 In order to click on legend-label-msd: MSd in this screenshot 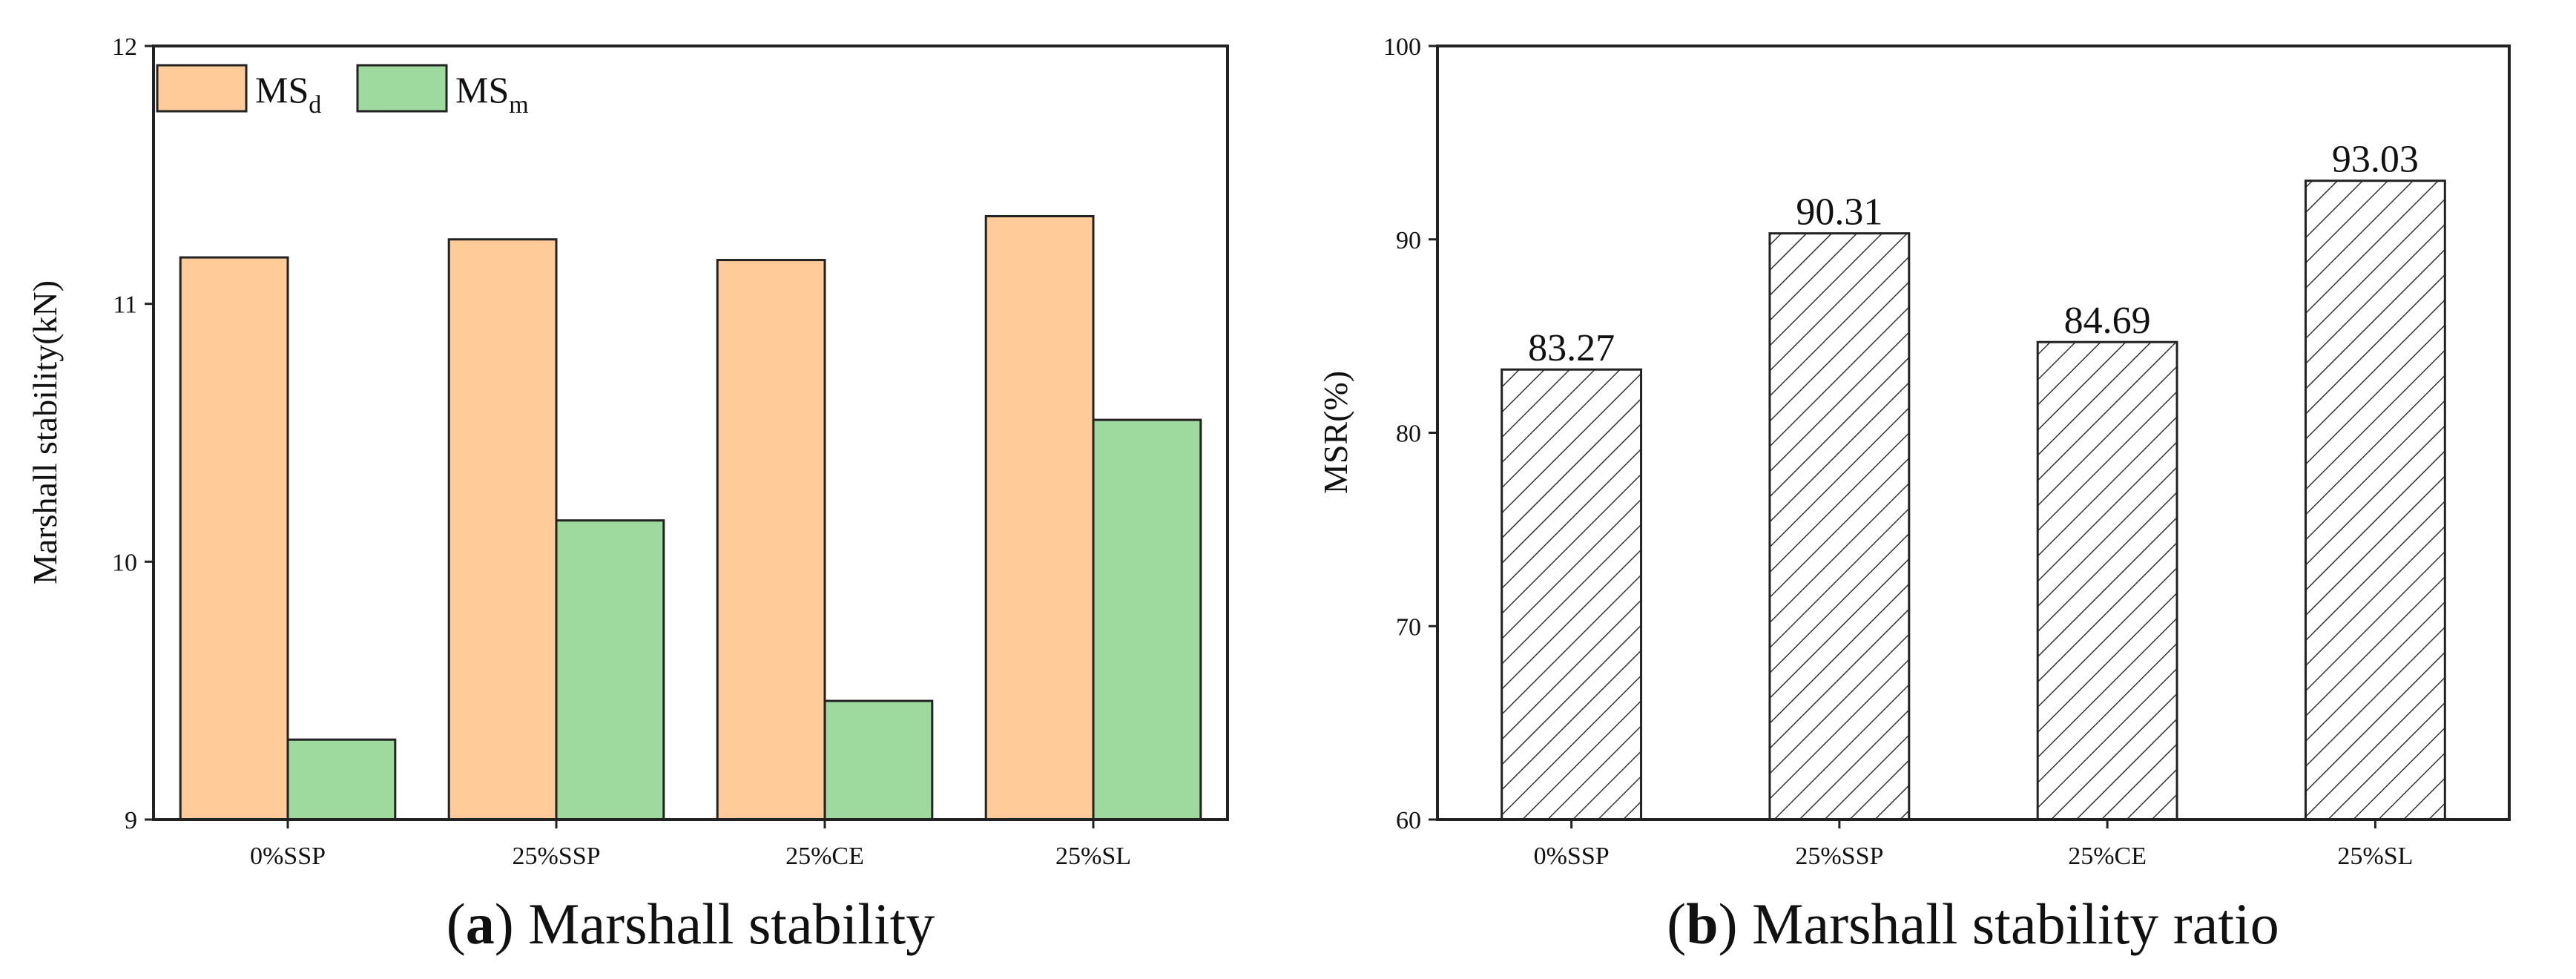, I will do `click(288, 94)`.